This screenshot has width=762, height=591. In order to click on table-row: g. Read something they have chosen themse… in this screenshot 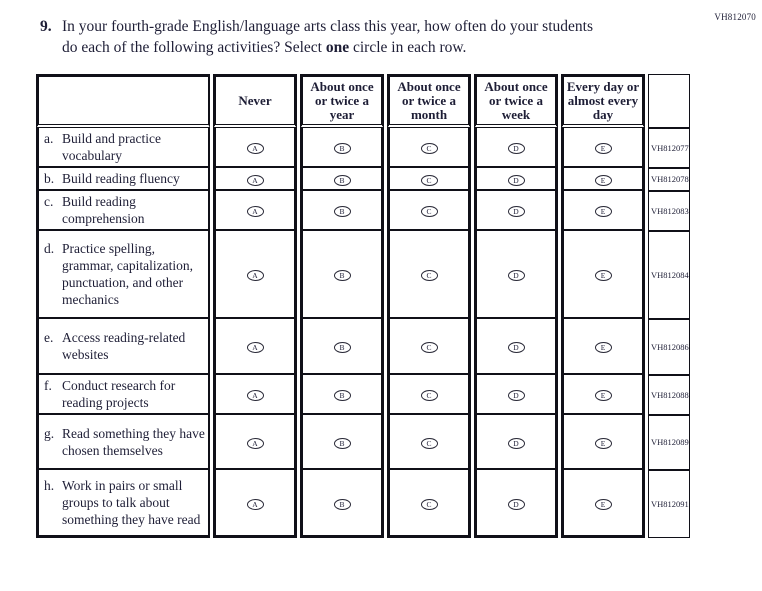, I will do `click(363, 442)`.